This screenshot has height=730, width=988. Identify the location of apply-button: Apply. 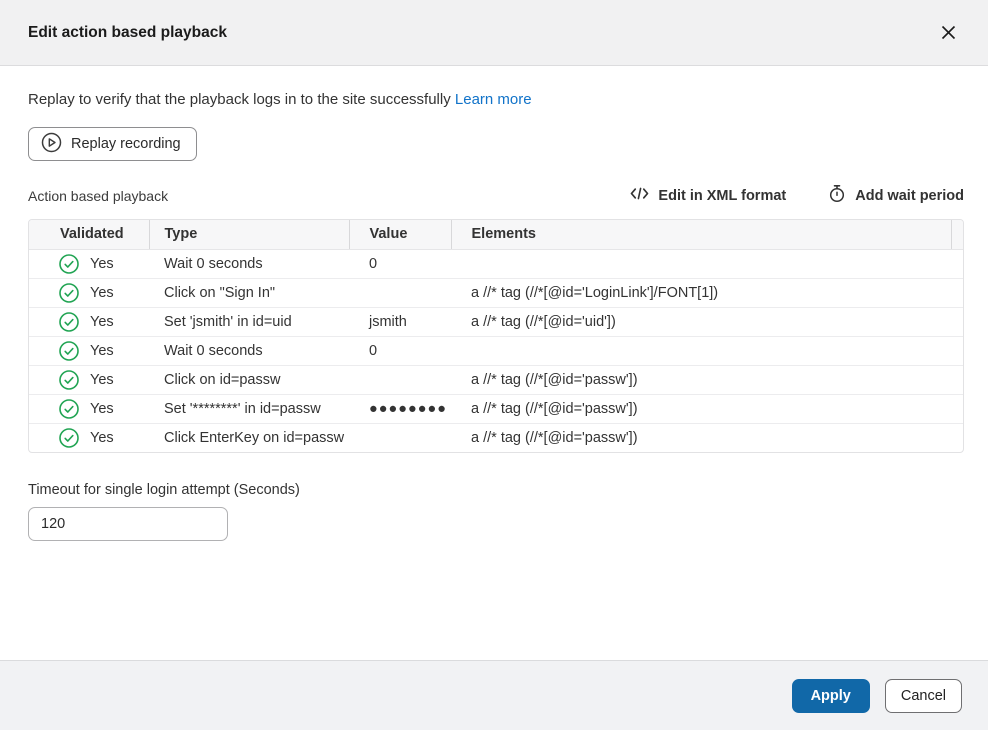
(830, 695).